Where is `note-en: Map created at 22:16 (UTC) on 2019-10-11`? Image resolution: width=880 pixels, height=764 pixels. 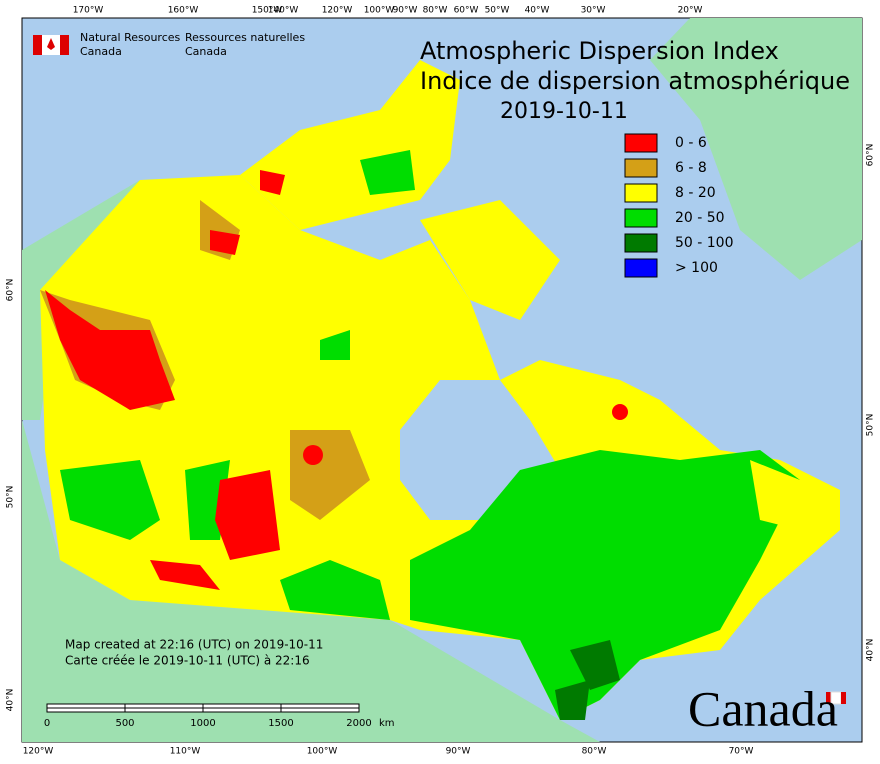
note-en: Map created at 22:16 (UTC) on 2019-10-11 is located at coordinates (194, 645).